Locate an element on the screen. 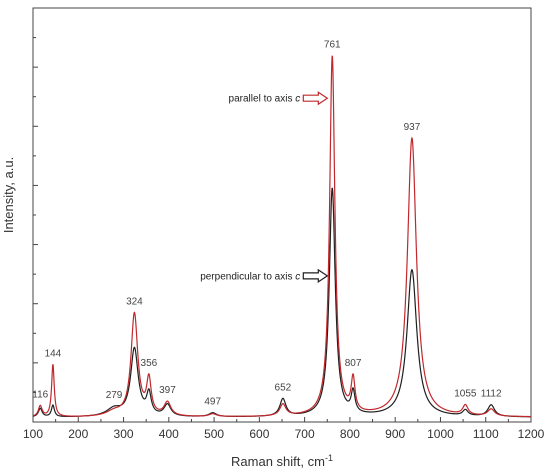  annotation-label-prefix: parallel to axis is located at coordinates (262, 99).